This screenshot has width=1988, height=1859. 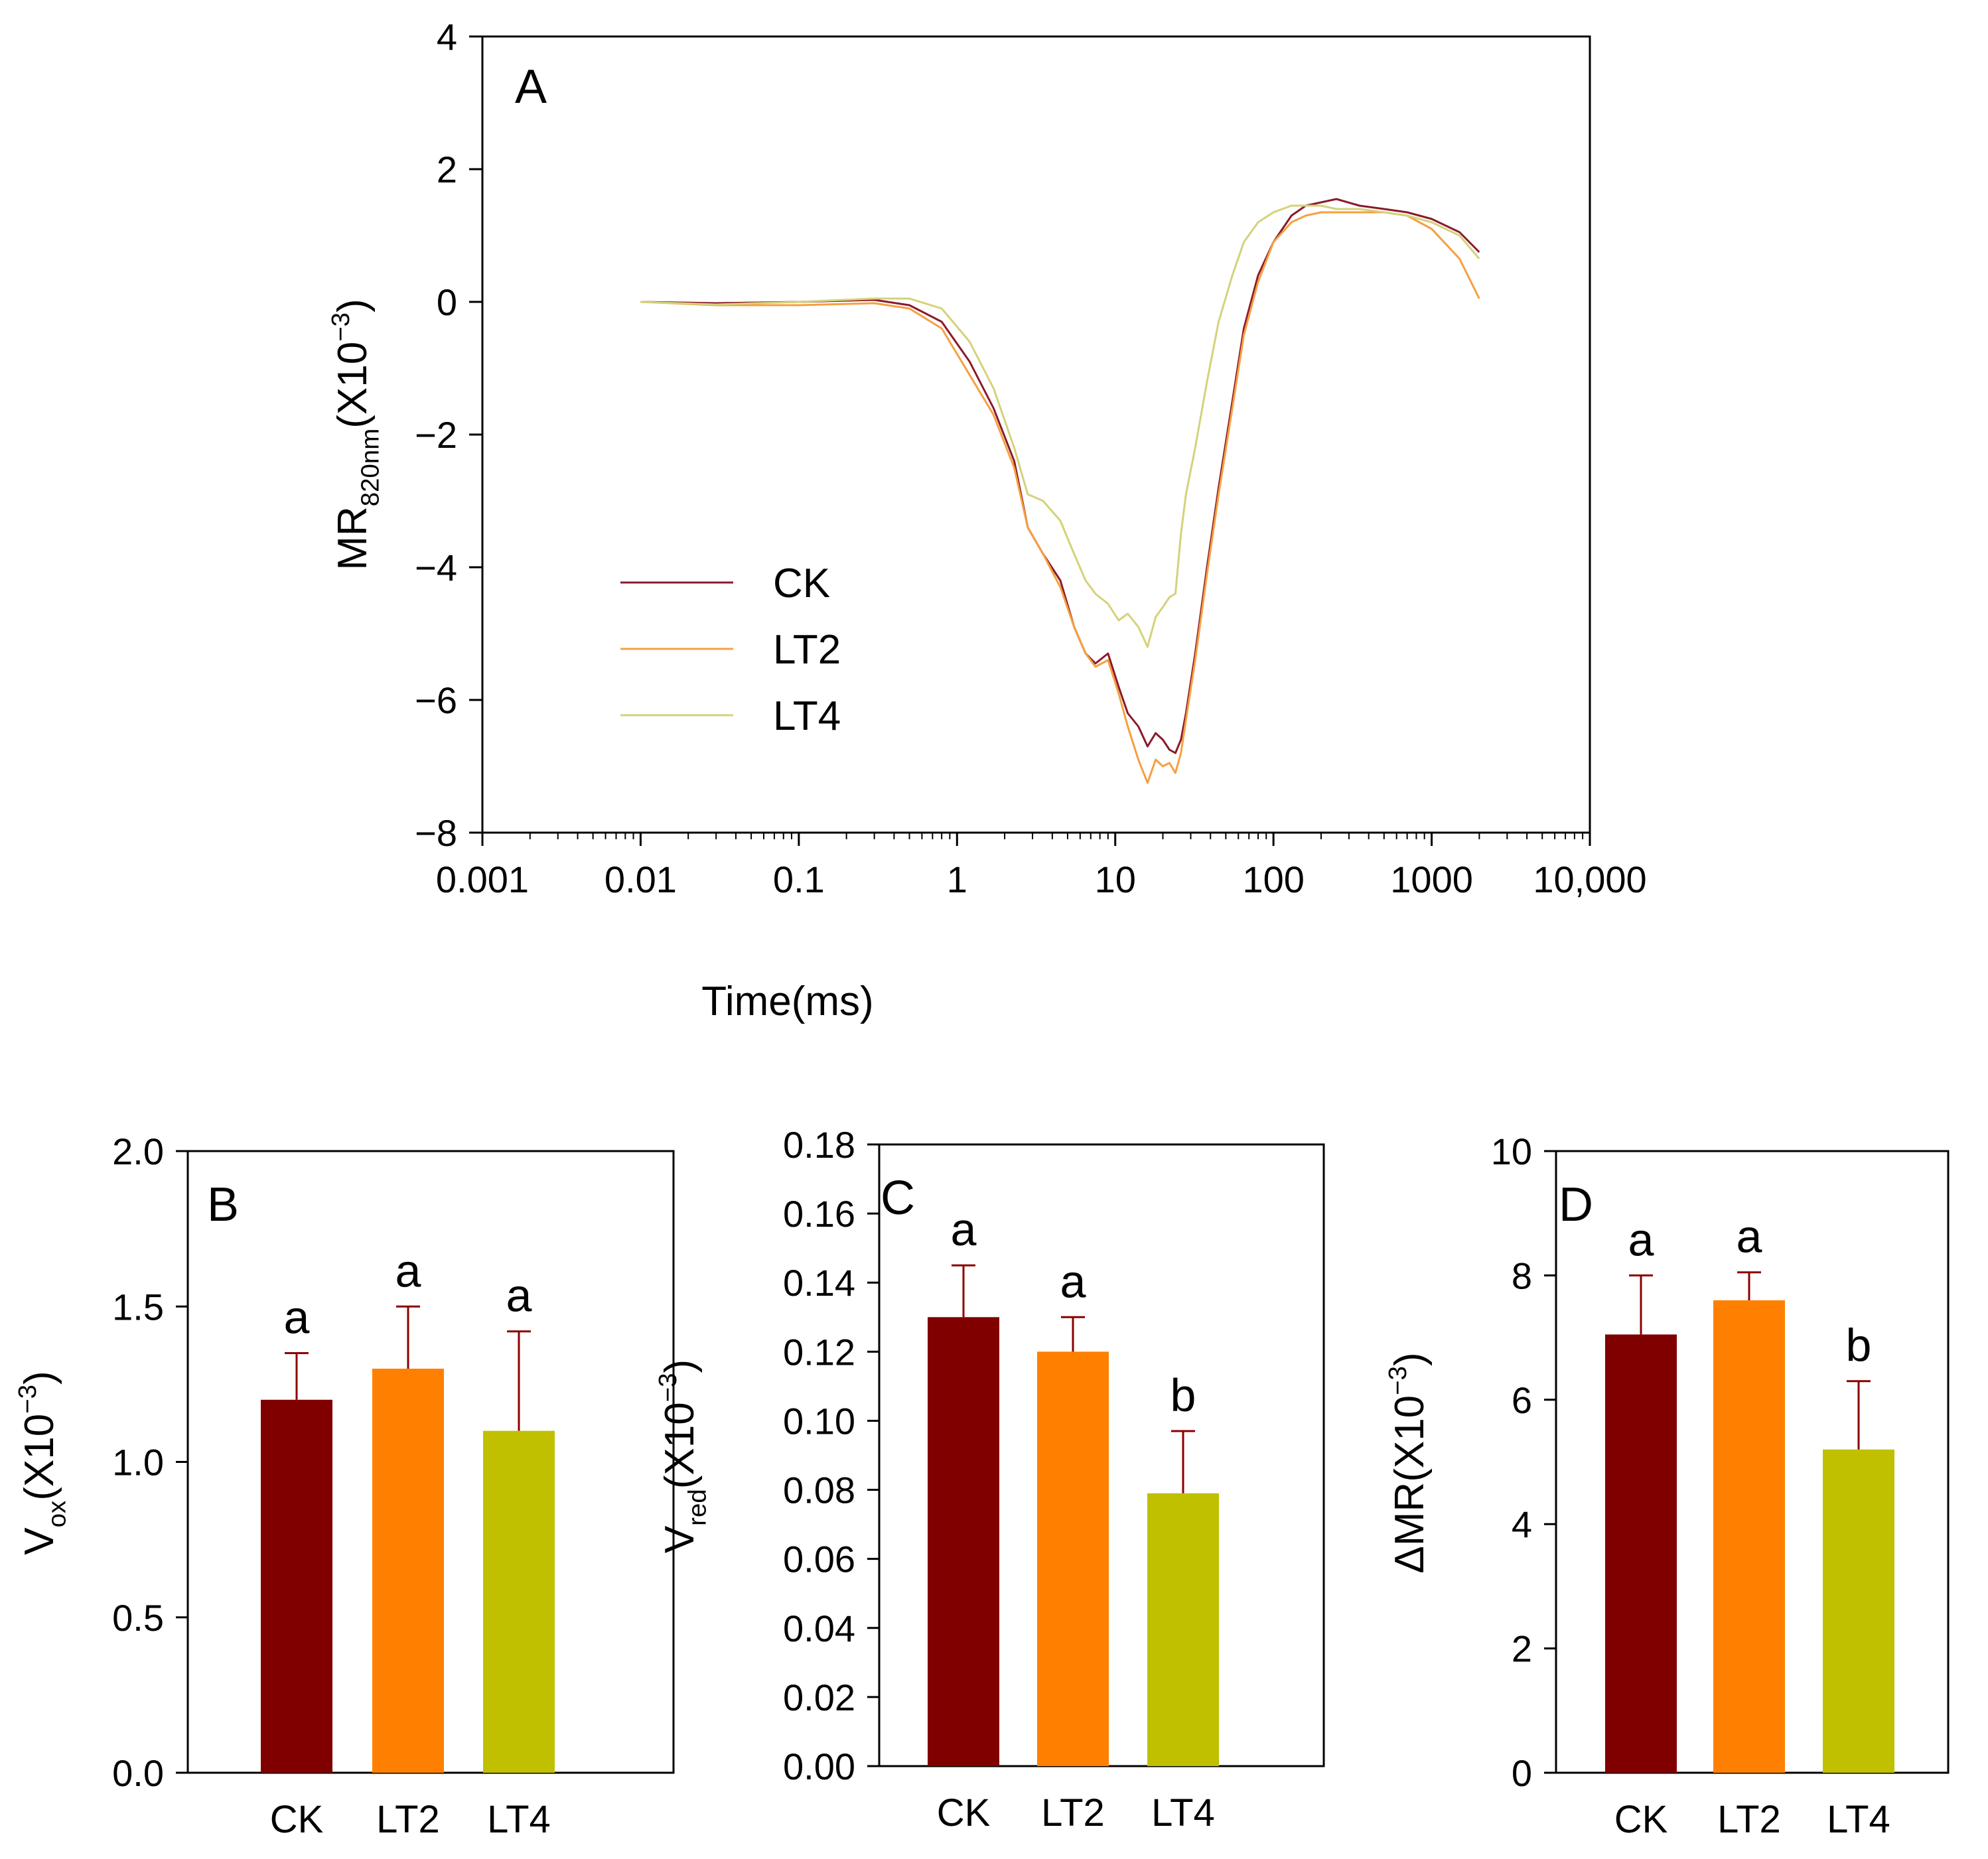 I want to click on y-tick-label-d: 4, so click(x=1522, y=1524).